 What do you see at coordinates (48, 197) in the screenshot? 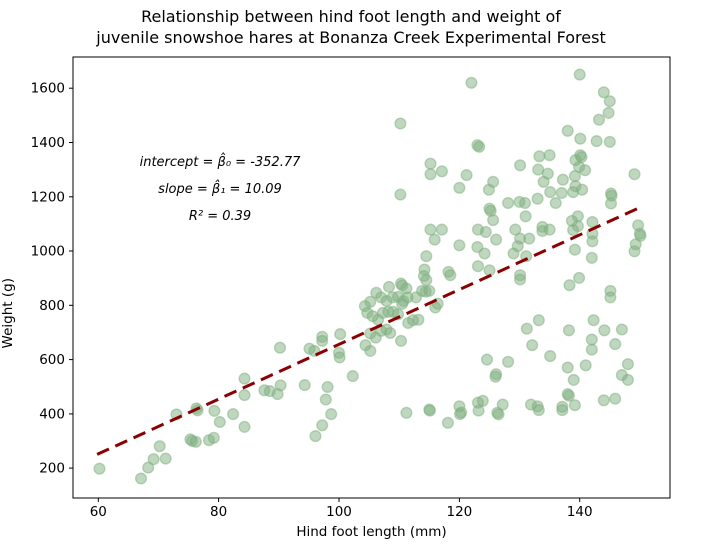
I see `y-tick-label: 1200` at bounding box center [48, 197].